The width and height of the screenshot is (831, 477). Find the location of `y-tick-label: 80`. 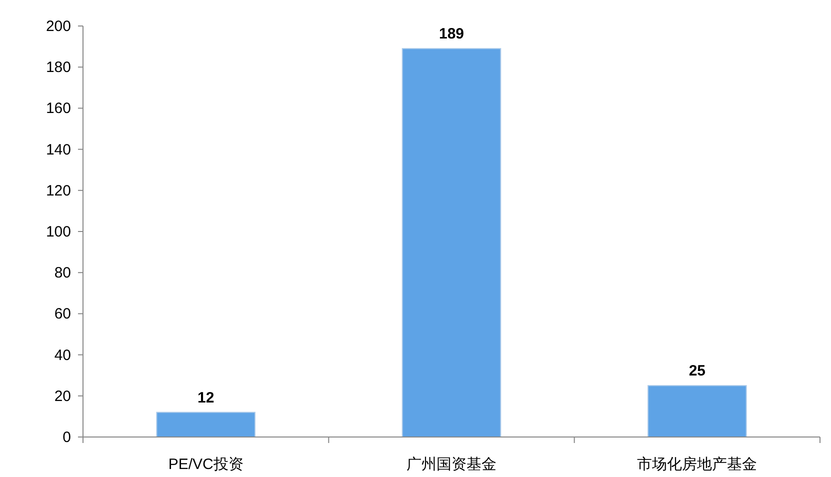

y-tick-label: 80 is located at coordinates (62, 273).